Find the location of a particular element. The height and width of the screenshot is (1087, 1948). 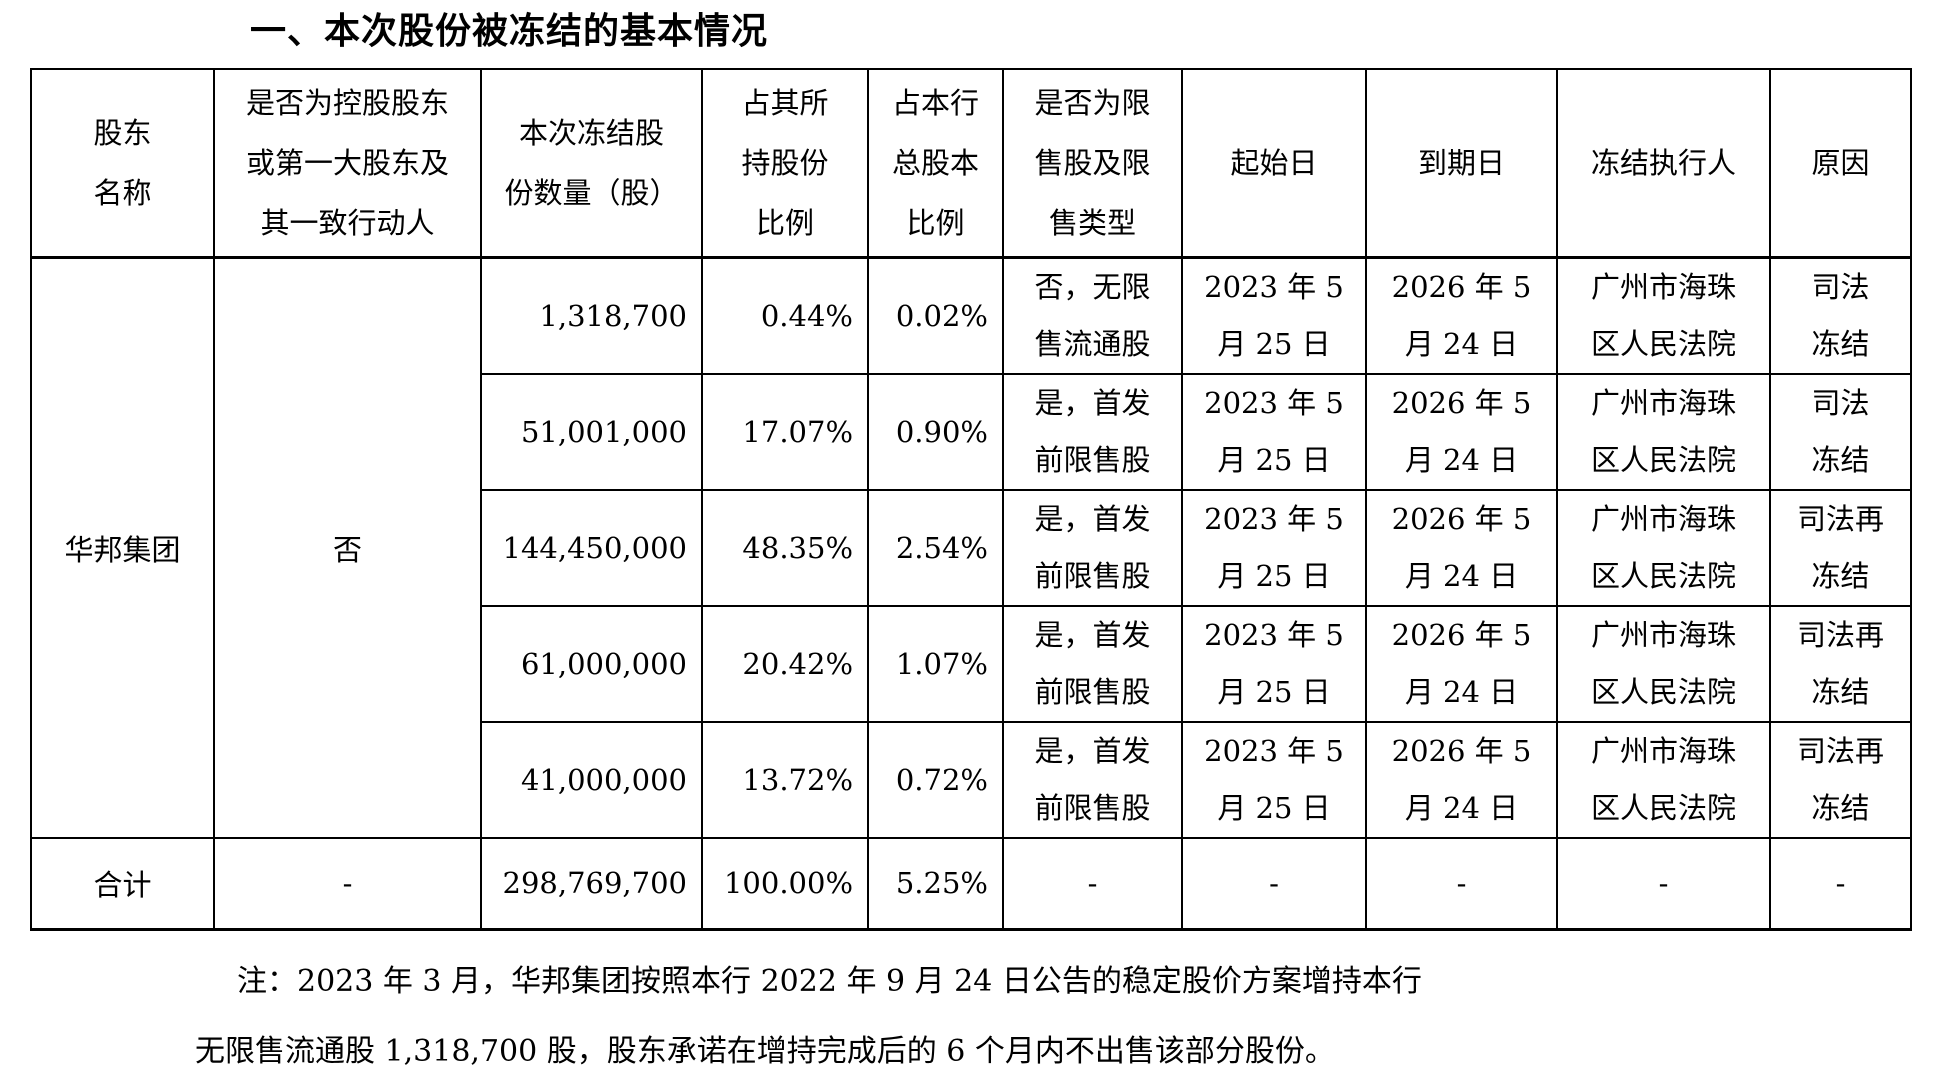

header-line: 原因 is located at coordinates (1840, 162).